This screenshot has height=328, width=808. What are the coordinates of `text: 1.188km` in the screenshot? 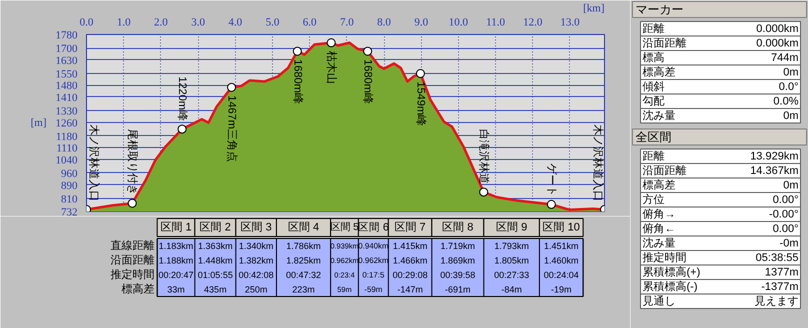 It's located at (176, 260).